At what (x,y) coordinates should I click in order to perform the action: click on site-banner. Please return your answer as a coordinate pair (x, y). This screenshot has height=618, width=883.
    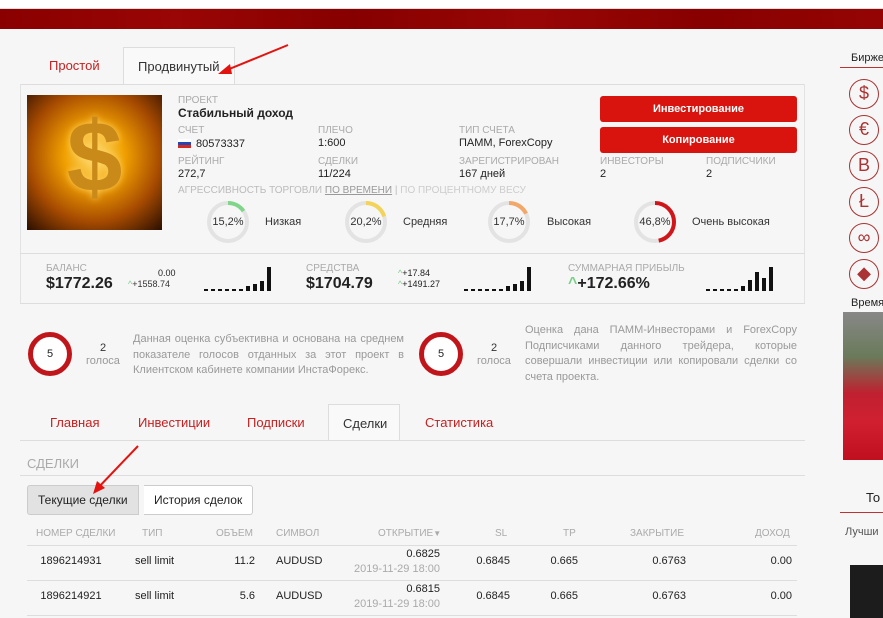
    Looking at the image, I should click on (441, 19).